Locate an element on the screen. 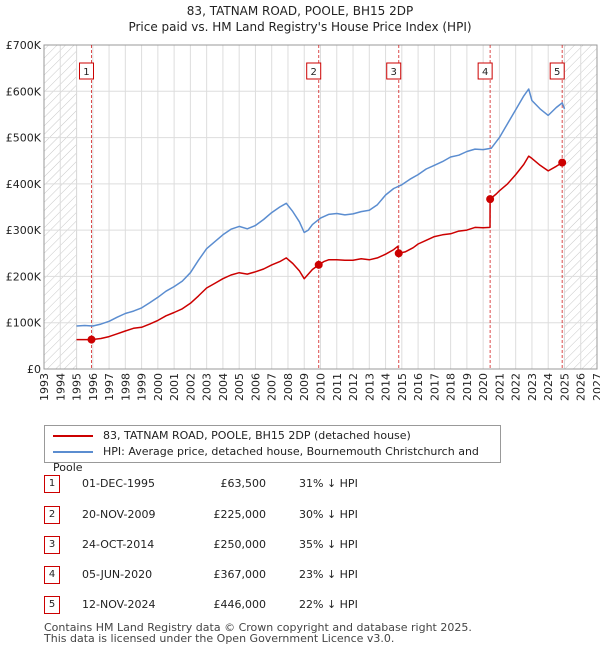  y-tick-label: £300K is located at coordinates (24, 230).